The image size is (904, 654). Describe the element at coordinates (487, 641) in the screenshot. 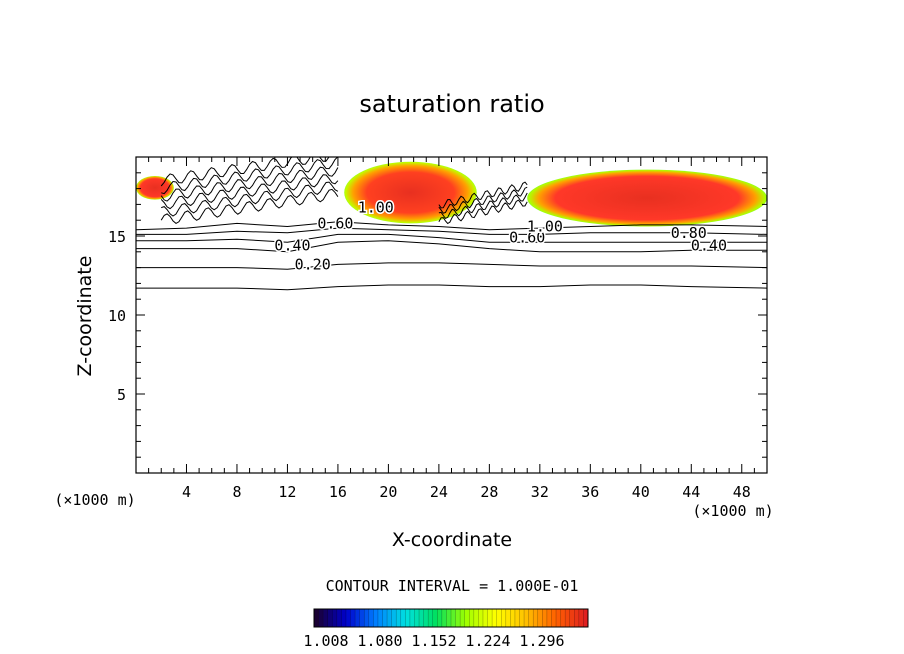

I see `colorbar-tick-label: 1.224` at that location.